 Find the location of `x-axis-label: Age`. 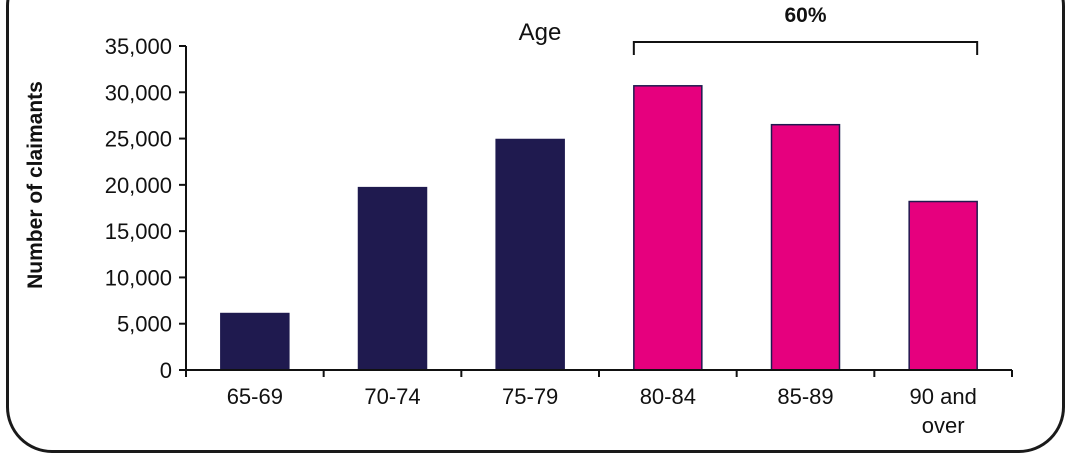

x-axis-label: Age is located at coordinates (540, 32).